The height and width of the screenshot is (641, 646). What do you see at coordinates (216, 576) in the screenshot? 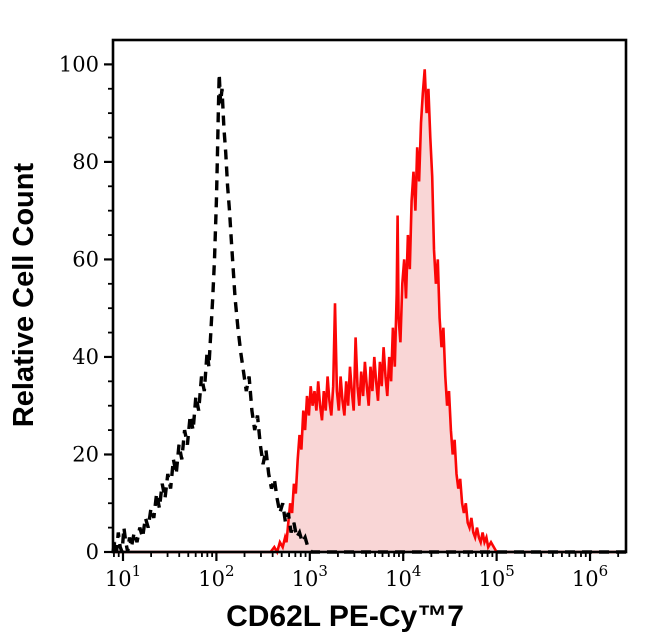
I see `x-tick-label: 10²` at bounding box center [216, 576].